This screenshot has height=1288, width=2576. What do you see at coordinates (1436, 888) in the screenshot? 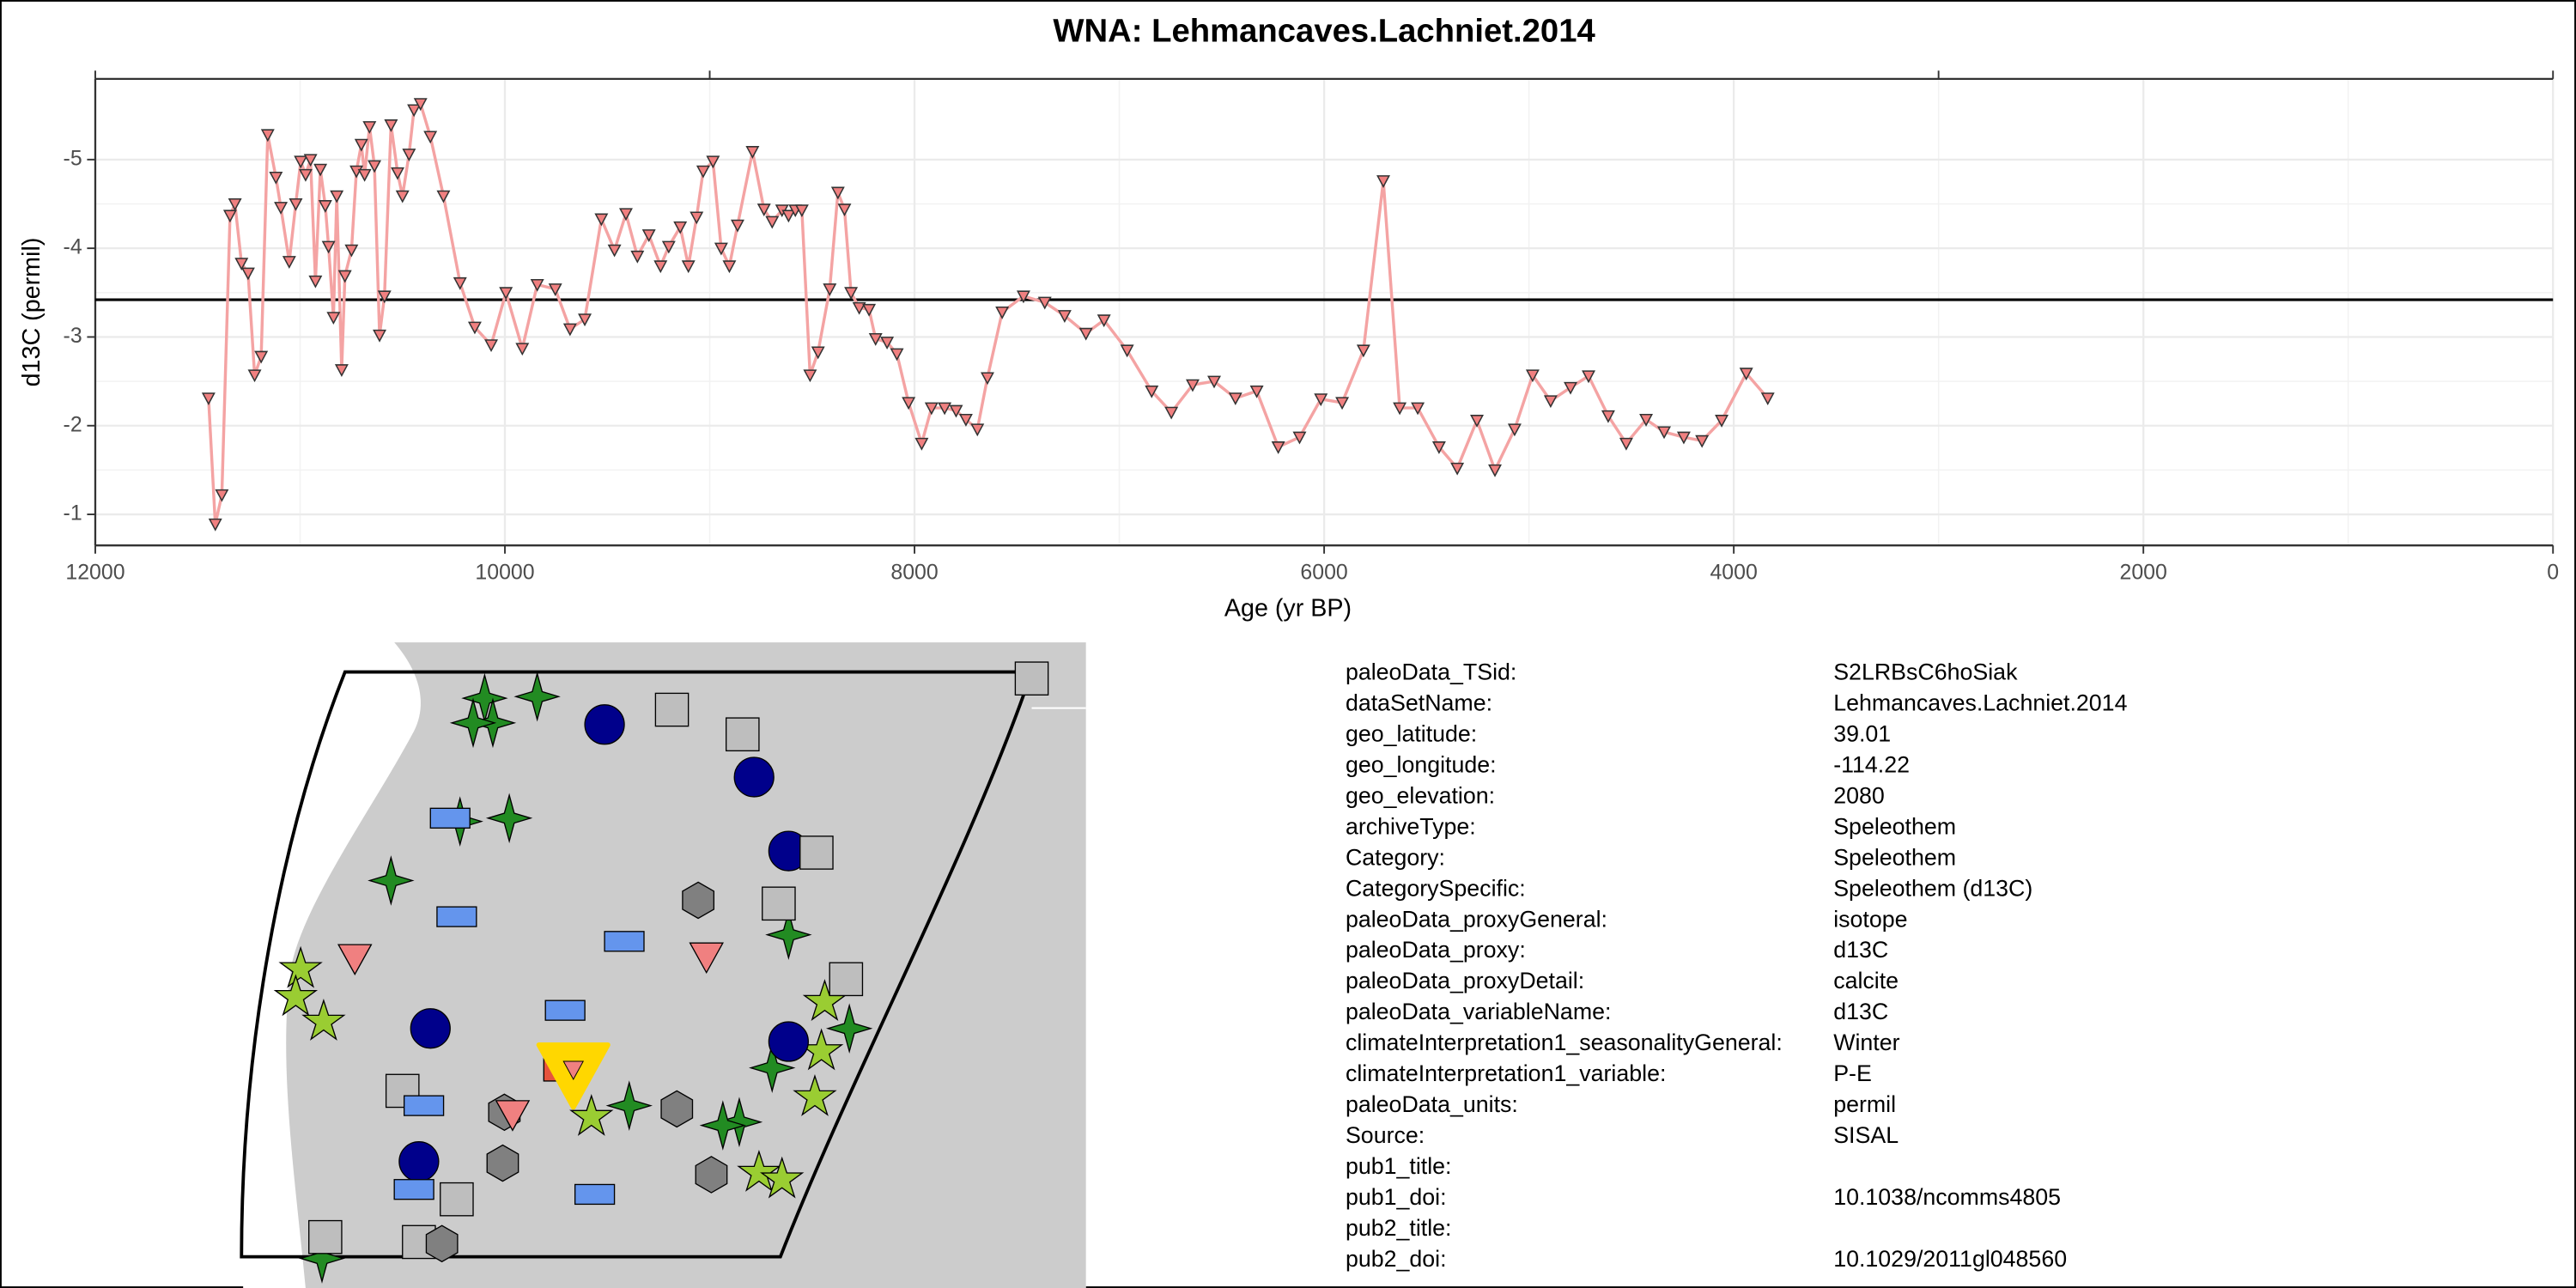
I see `metadata-key: CategorySpecific:` at bounding box center [1436, 888].